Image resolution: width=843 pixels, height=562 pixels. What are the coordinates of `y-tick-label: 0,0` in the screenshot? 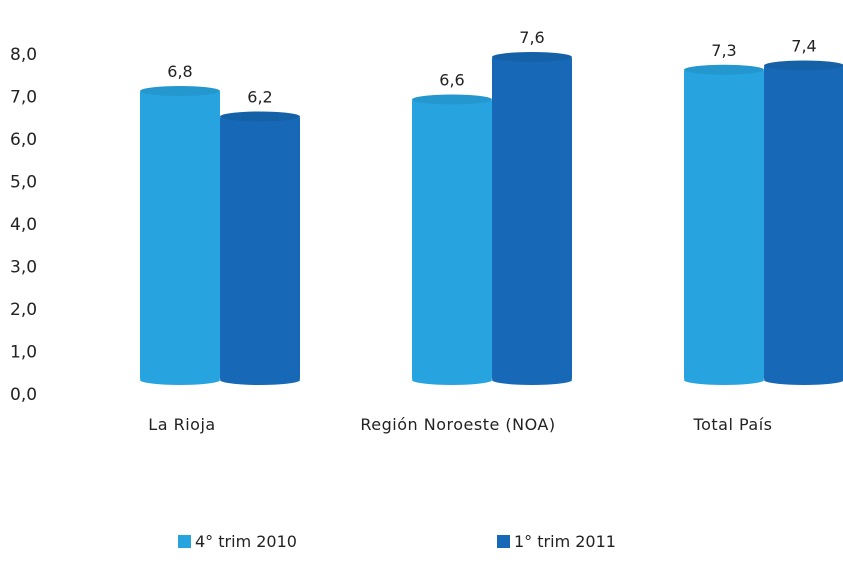 It's located at (23, 395).